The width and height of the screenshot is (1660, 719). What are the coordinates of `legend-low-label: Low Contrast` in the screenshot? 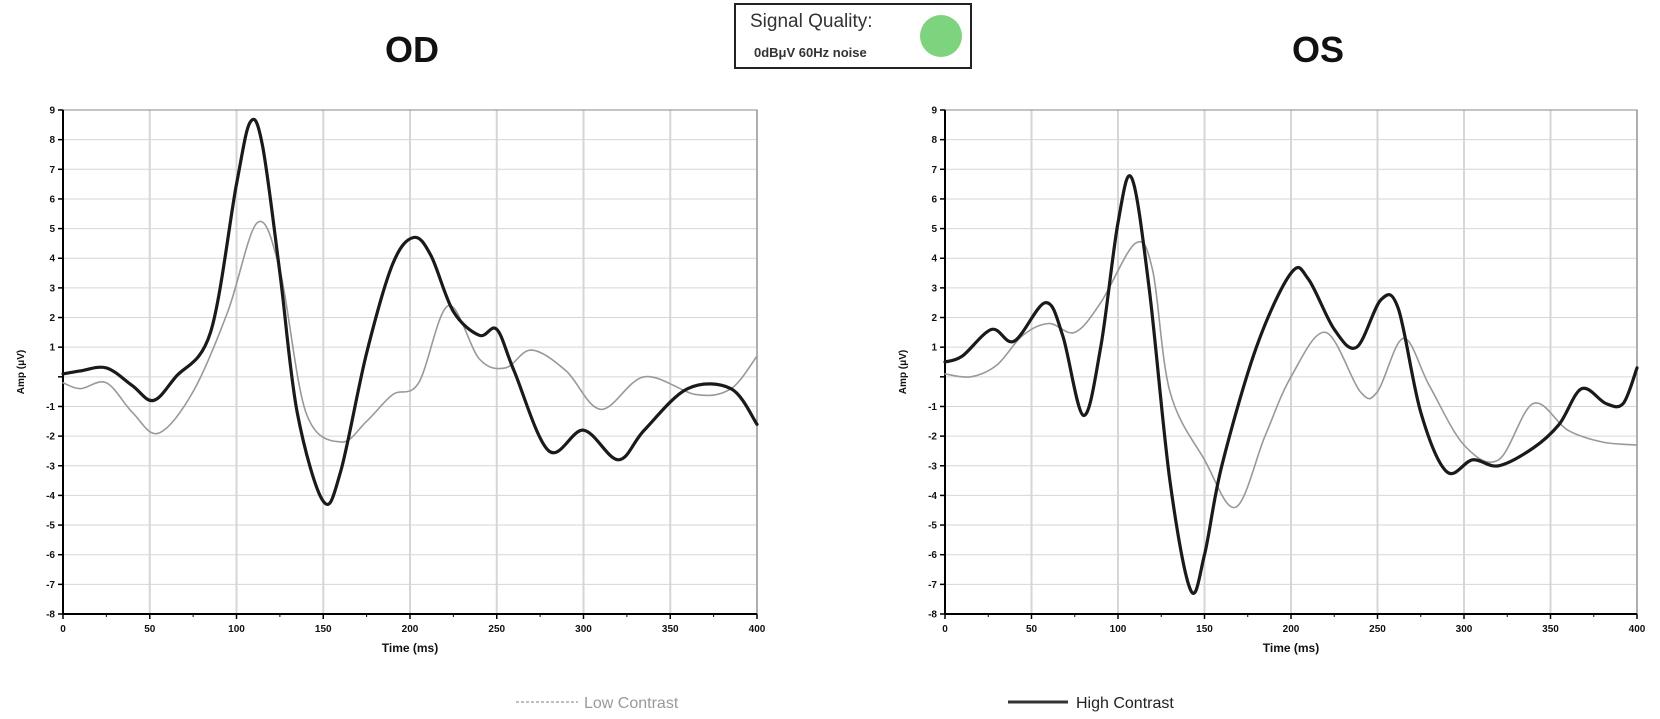 It's located at (631, 703).